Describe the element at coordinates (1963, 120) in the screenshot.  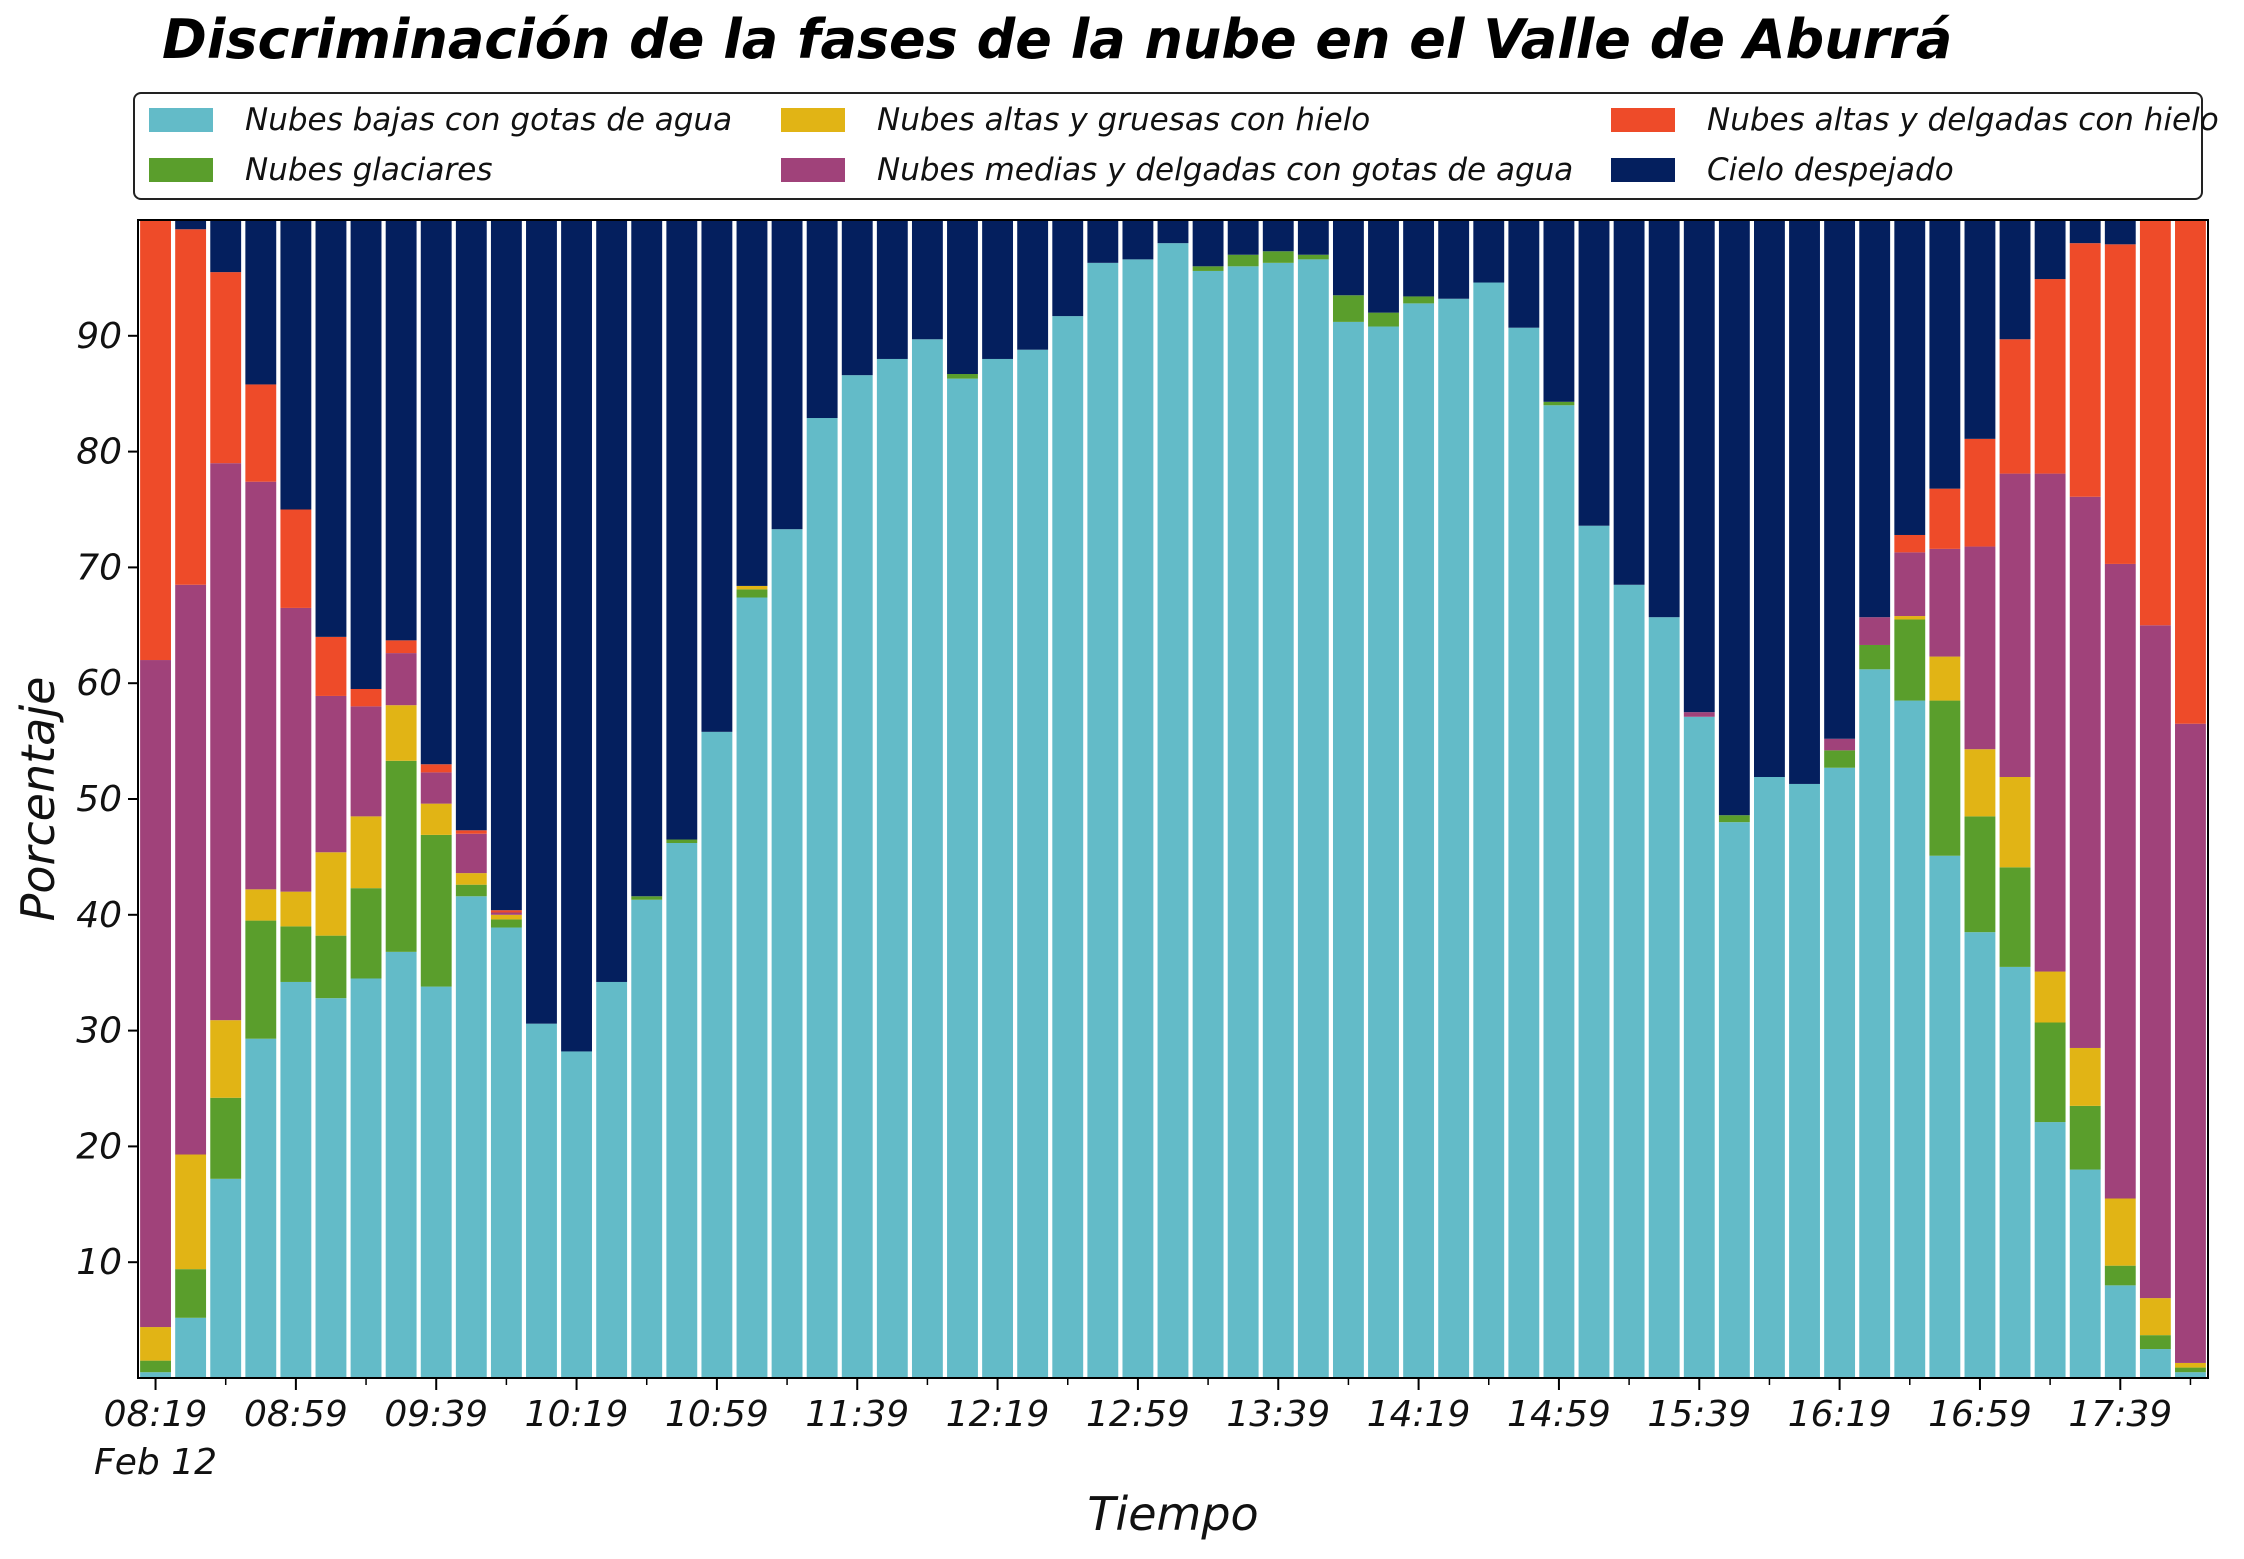
I see `legend-label: Nubes altas y delgadas con hielo` at that location.